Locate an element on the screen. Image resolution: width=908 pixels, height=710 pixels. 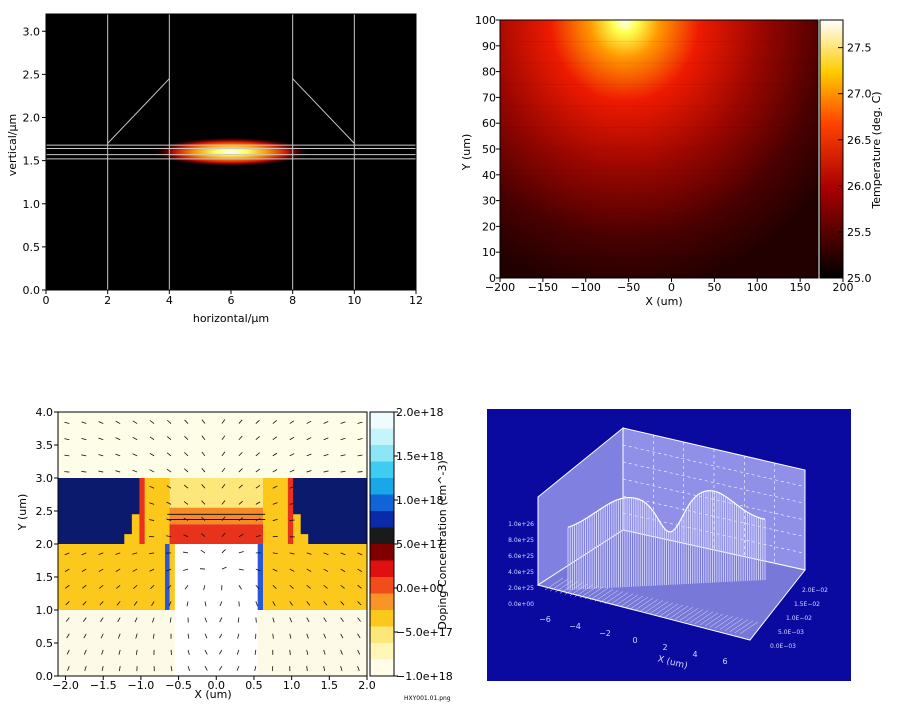
p4-xtick-label: 4 is located at coordinates (694, 654).